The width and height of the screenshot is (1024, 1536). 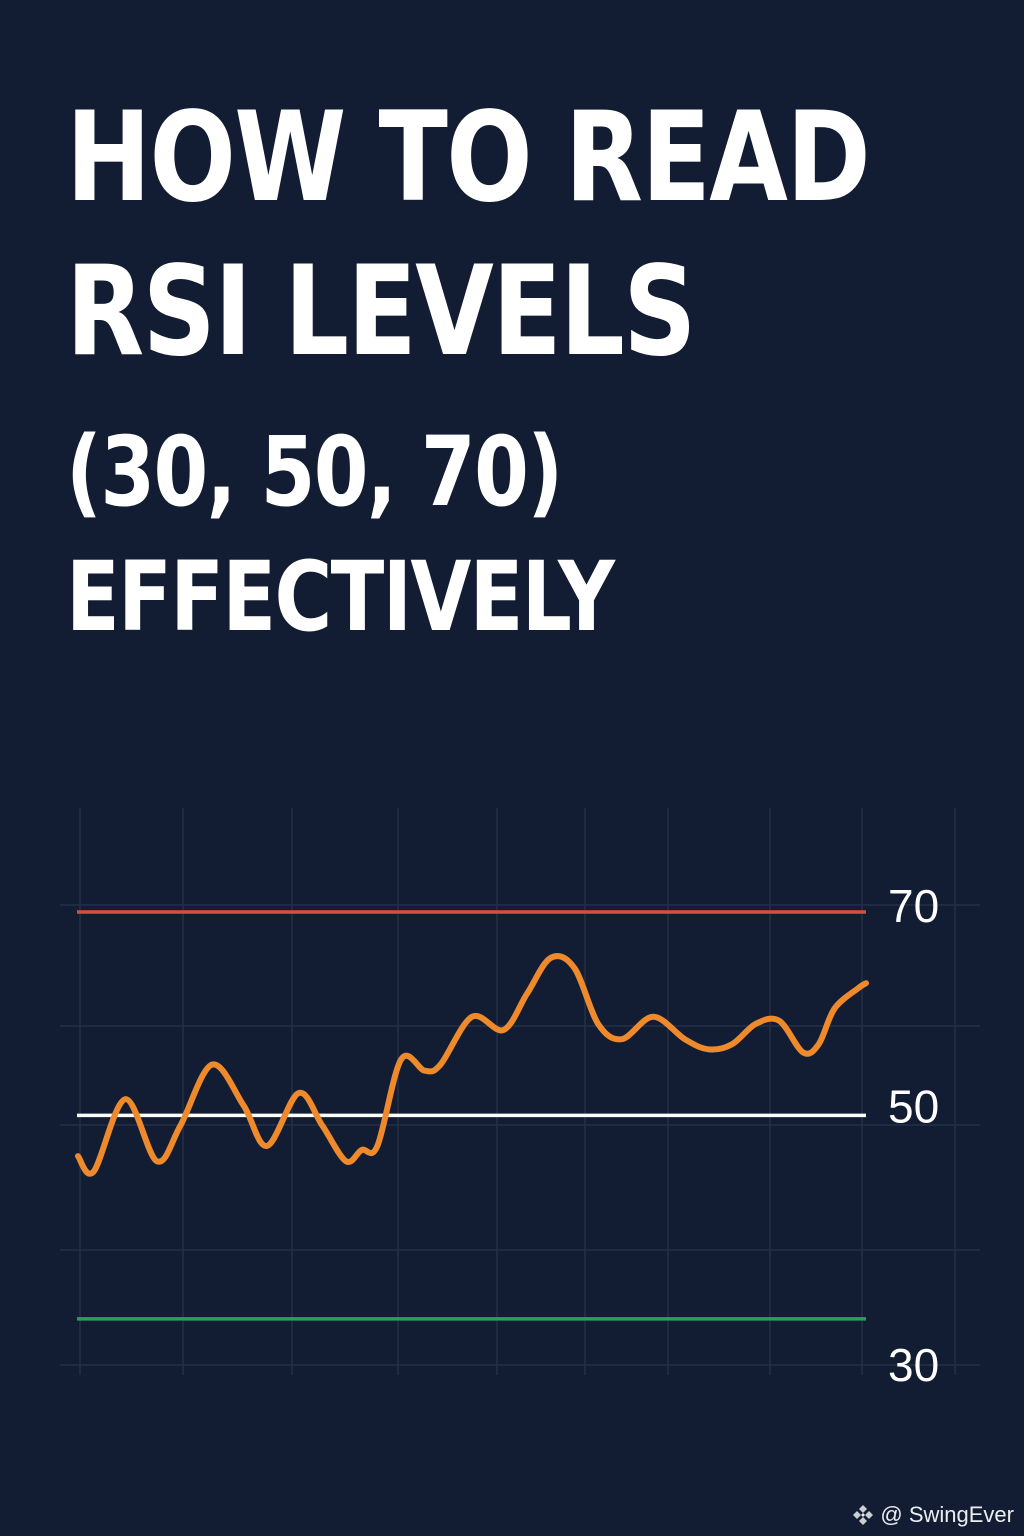 What do you see at coordinates (913, 1135) in the screenshot?
I see `level-labels: 70 50 30` at bounding box center [913, 1135].